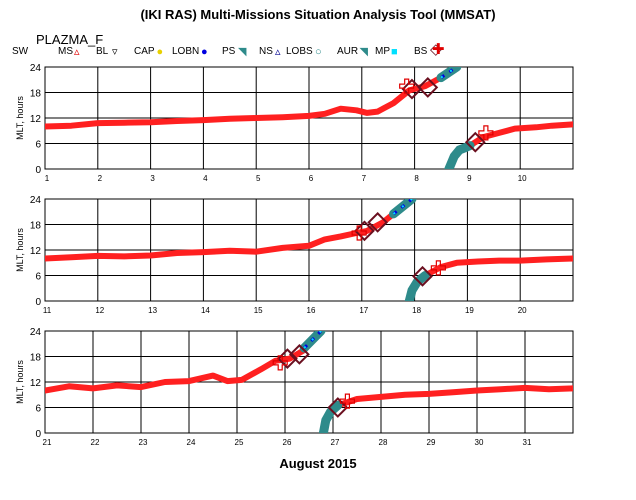 This screenshot has height=500, width=636. What do you see at coordinates (522, 178) in the screenshot?
I see `x-tick-label: 10` at bounding box center [522, 178].